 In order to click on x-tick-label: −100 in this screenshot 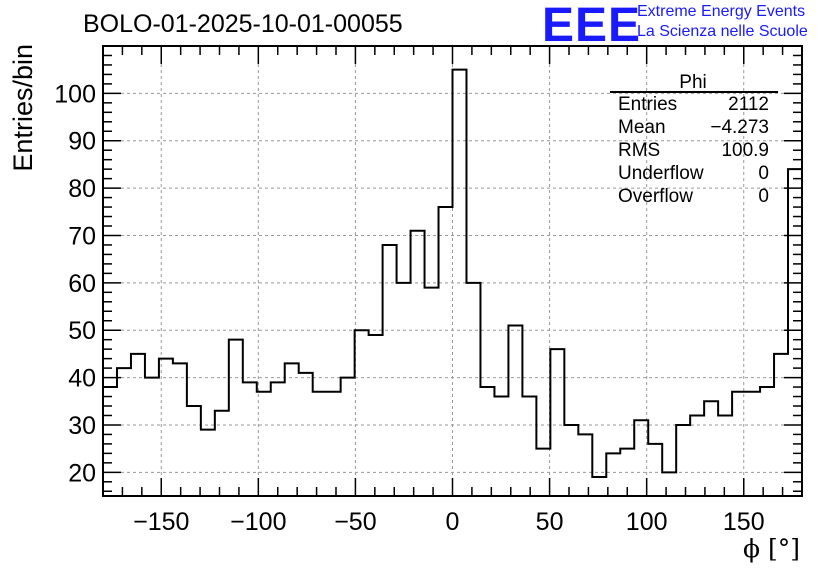, I will do `click(258, 522)`.